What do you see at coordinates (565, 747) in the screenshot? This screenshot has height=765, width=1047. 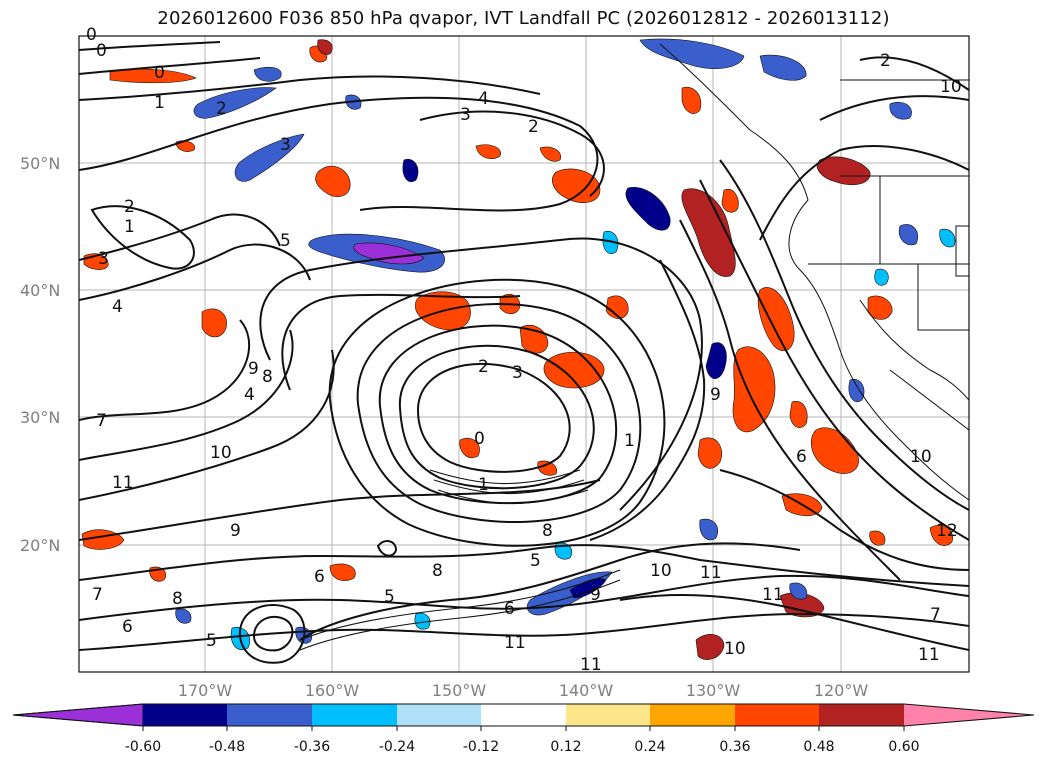 I see `colorbar-tick-label: 0.12` at bounding box center [565, 747].